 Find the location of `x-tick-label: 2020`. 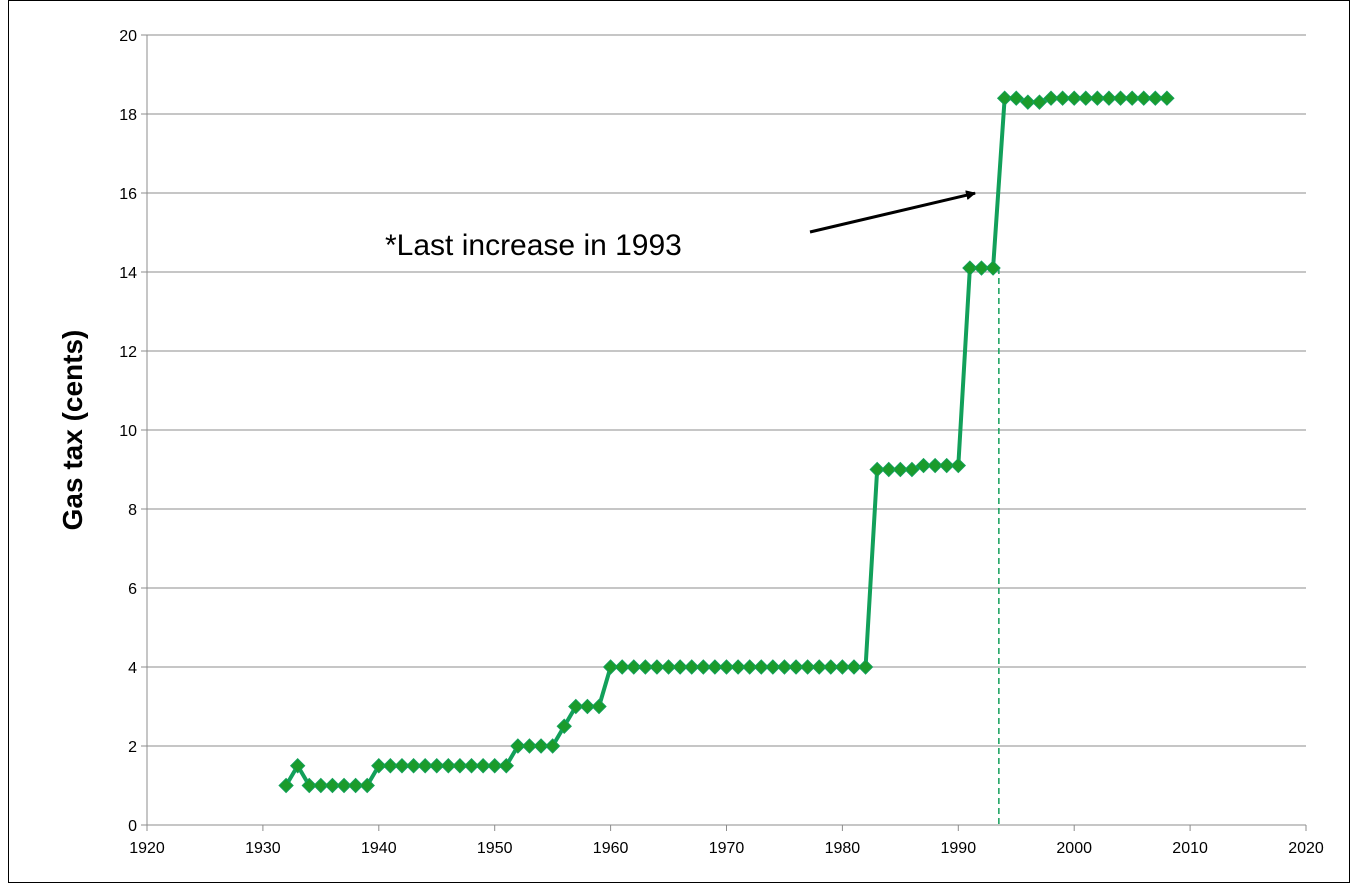

x-tick-label: 2020 is located at coordinates (1306, 848).